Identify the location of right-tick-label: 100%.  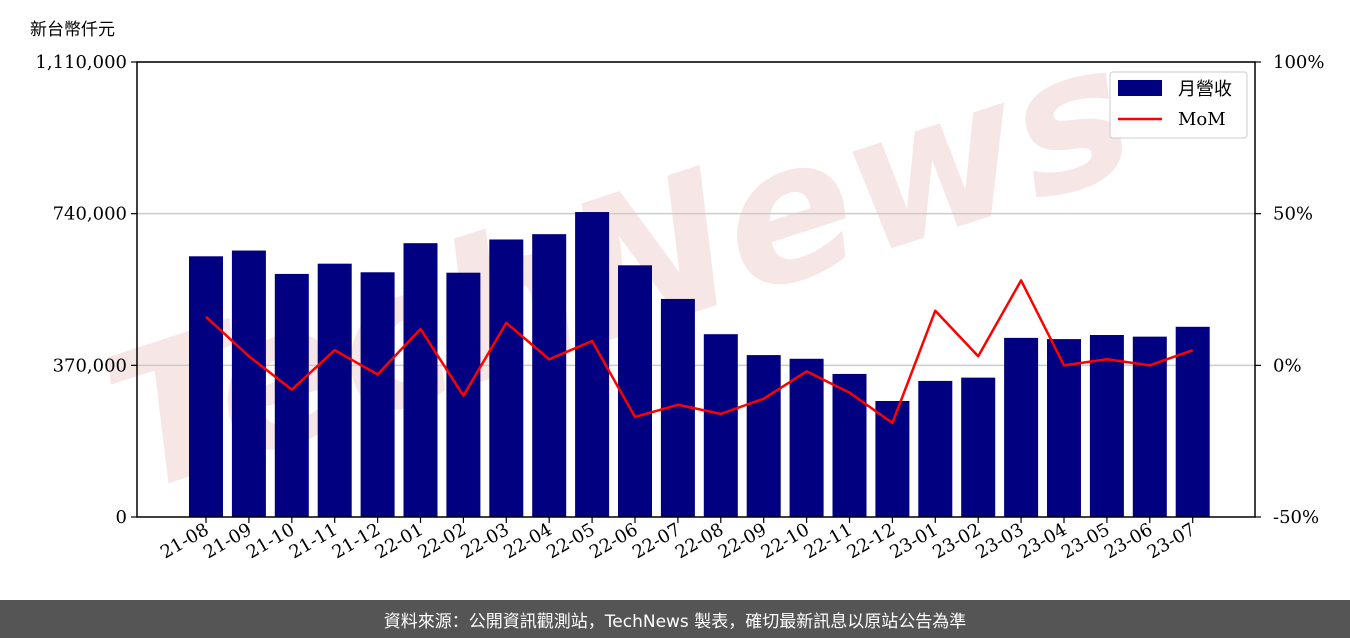
(1298, 62).